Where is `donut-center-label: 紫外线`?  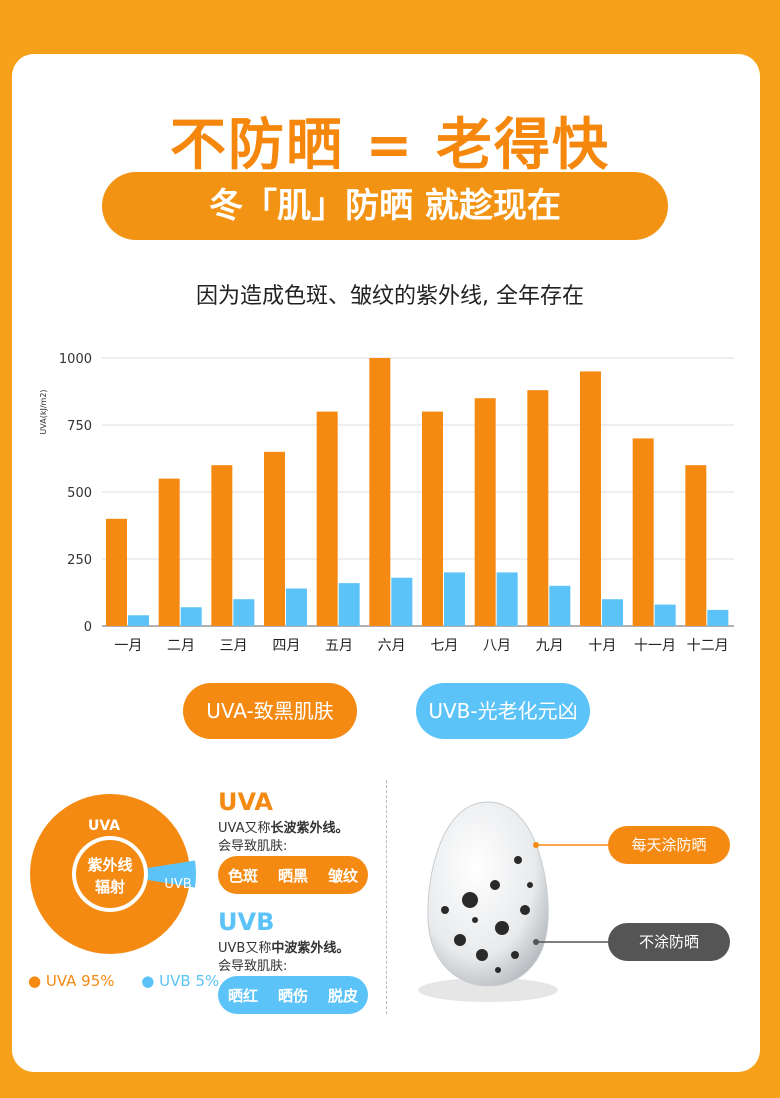
donut-center-label: 紫外线 is located at coordinates (109, 865).